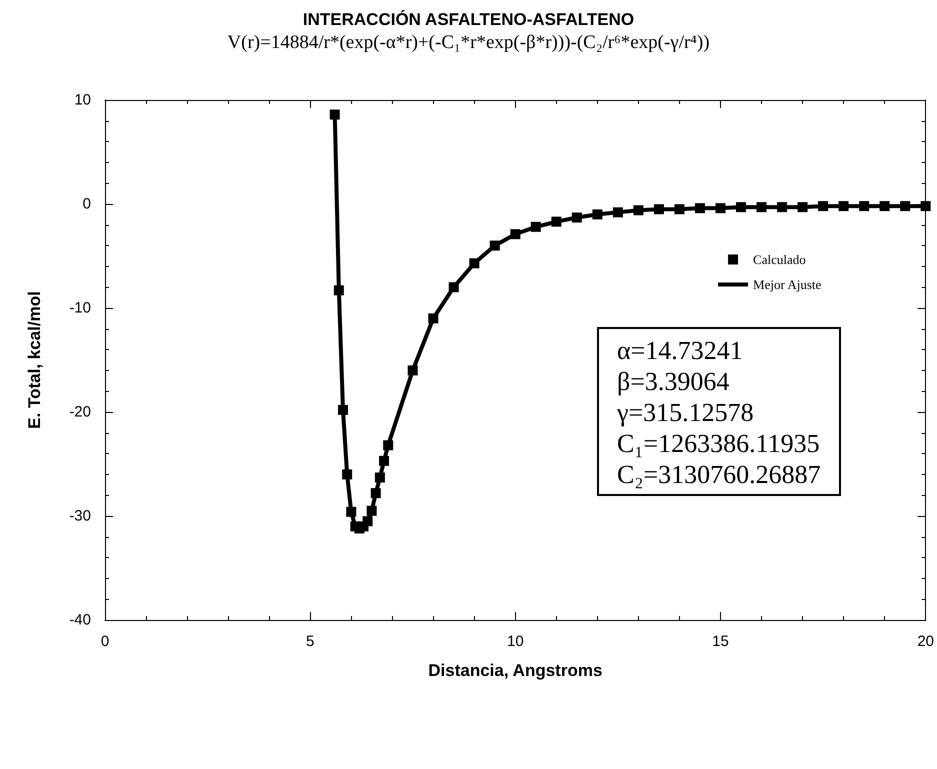 This screenshot has height=769, width=937. I want to click on x-tick-label: 0, so click(105, 641).